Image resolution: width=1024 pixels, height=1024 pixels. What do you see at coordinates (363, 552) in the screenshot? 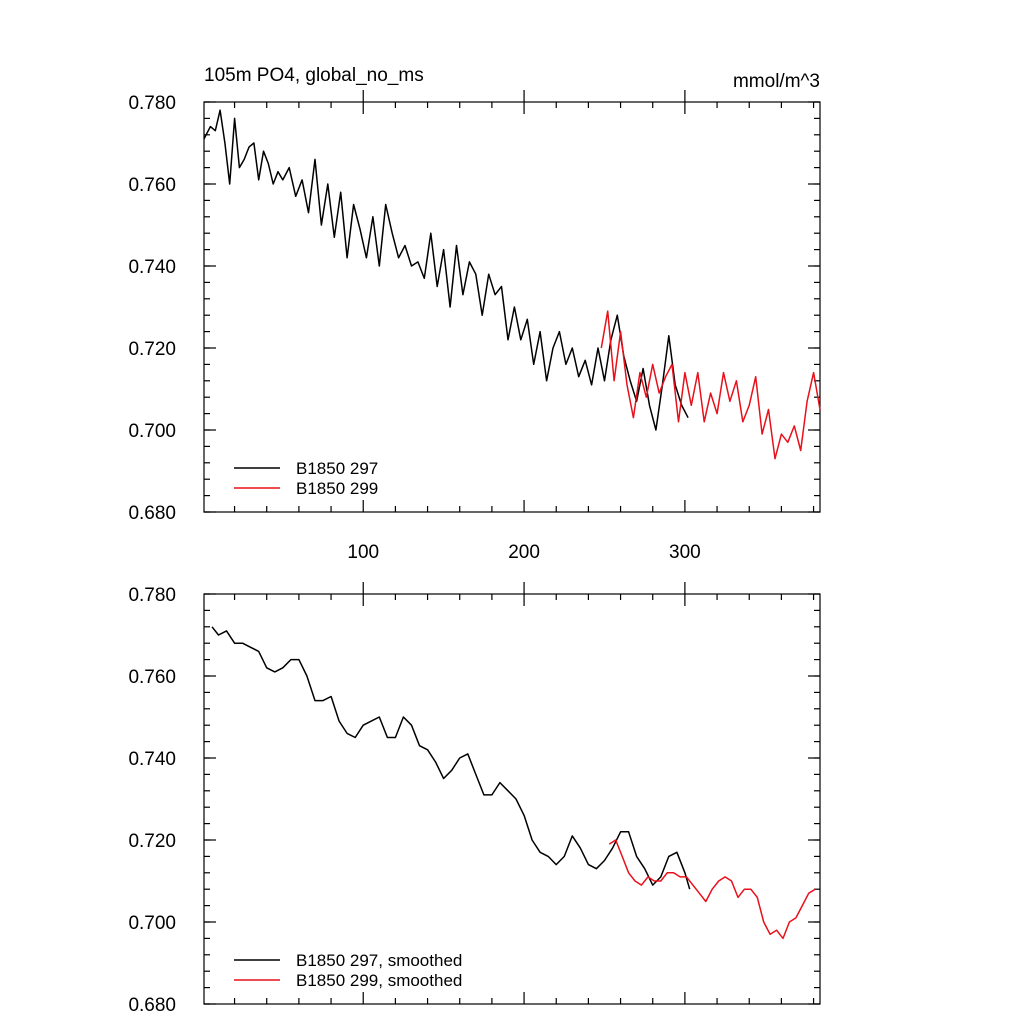
I see `x-tick-label: 100` at bounding box center [363, 552].